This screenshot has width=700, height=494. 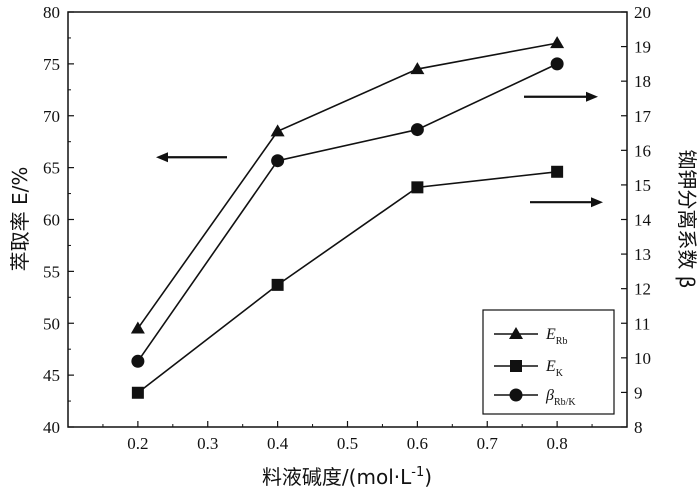 I want to click on left-y-tick-label: 65, so click(x=51, y=168).